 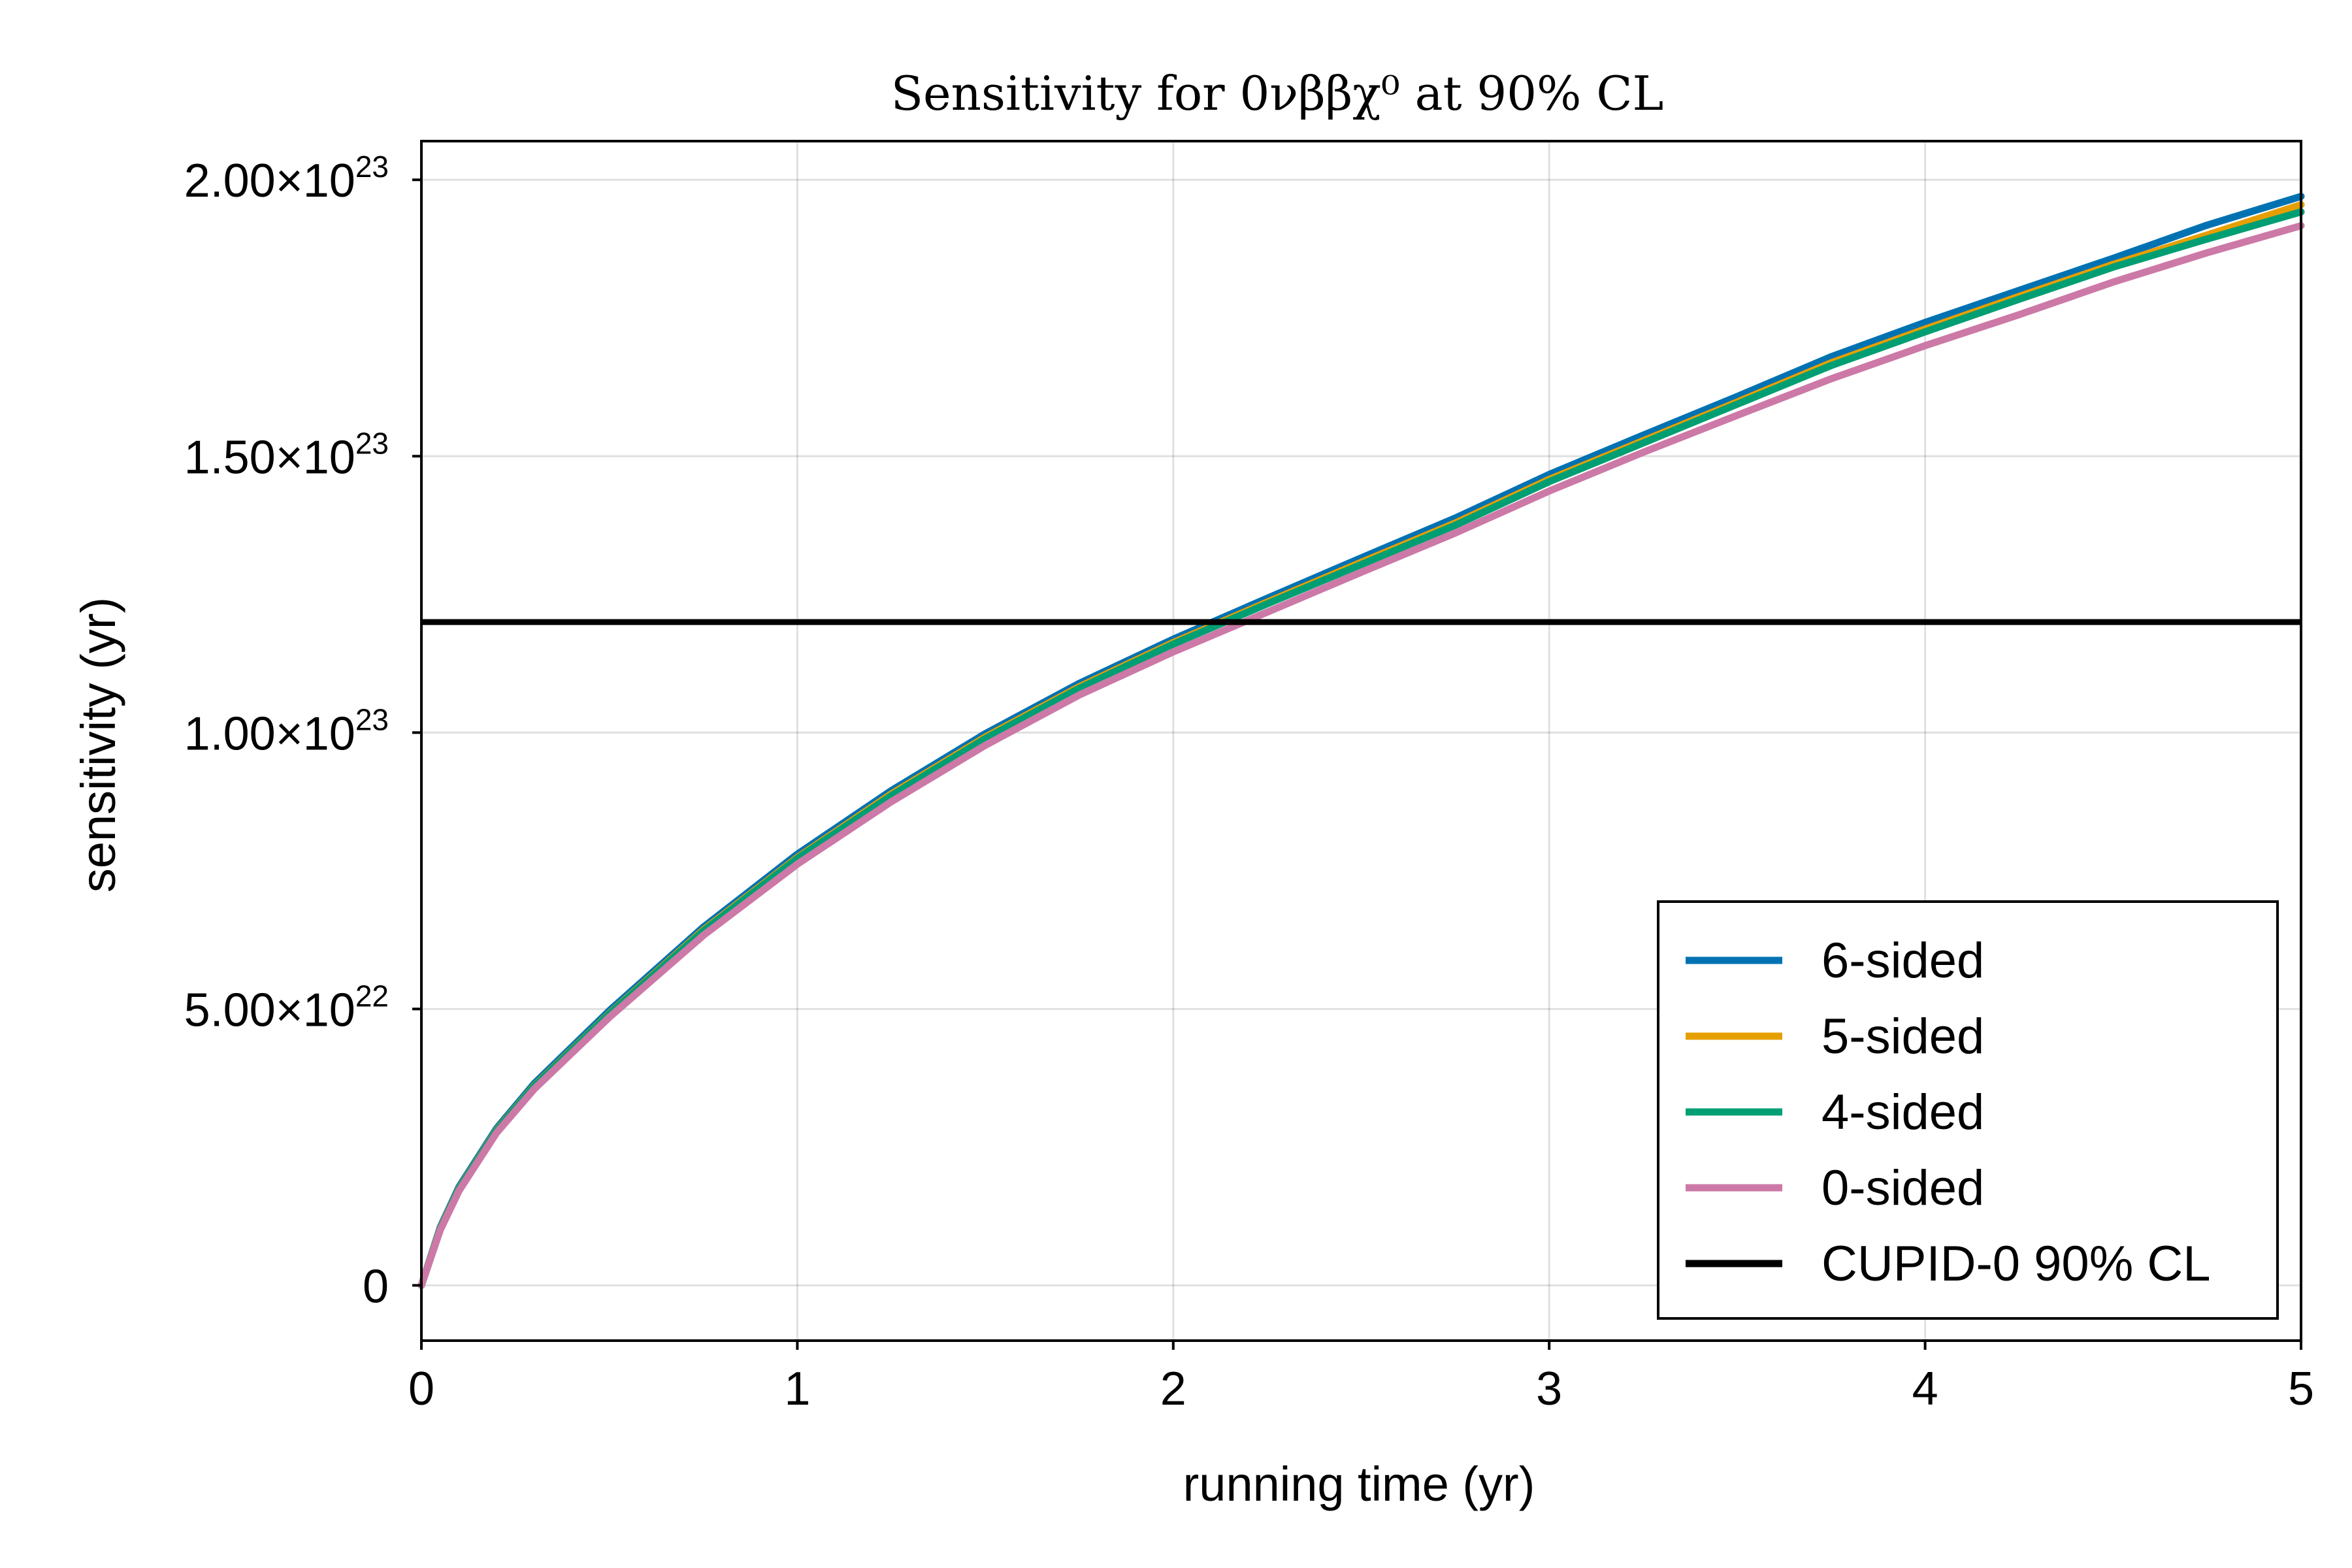 What do you see at coordinates (1925, 1389) in the screenshot?
I see `x-tick-label: 4` at bounding box center [1925, 1389].